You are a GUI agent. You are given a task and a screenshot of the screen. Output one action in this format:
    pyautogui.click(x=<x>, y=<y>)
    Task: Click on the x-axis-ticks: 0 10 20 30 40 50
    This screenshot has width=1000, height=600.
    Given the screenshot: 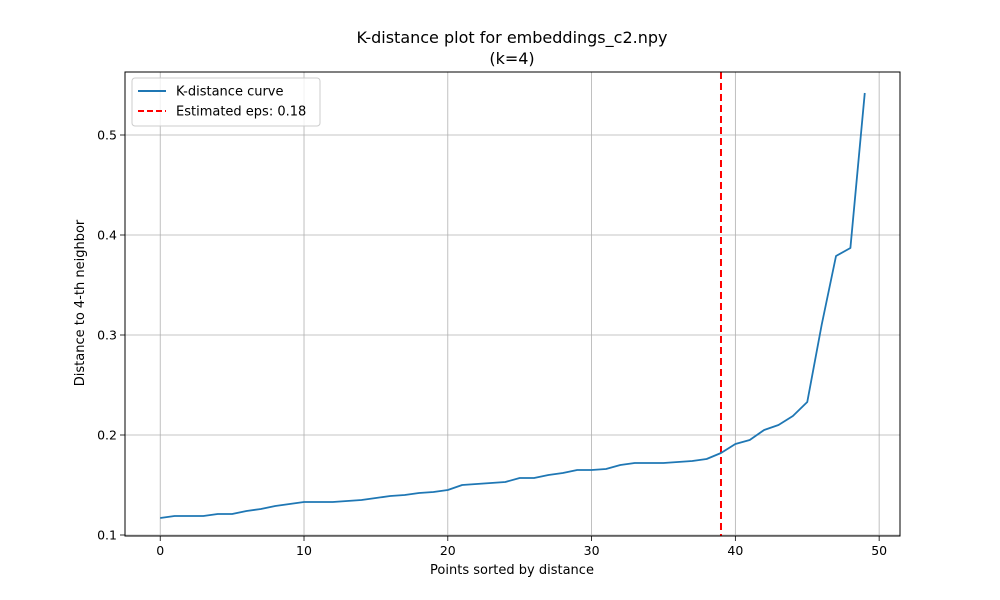 What is the action you would take?
    pyautogui.click(x=521, y=547)
    